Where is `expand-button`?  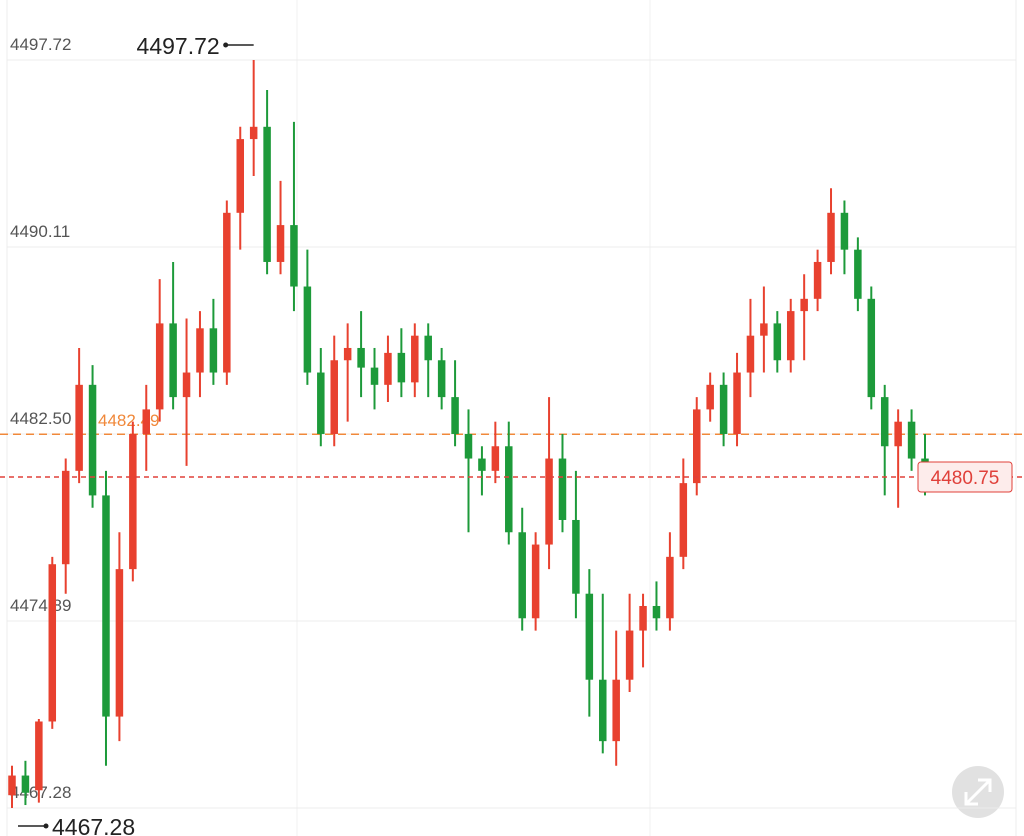 expand-button is located at coordinates (978, 792).